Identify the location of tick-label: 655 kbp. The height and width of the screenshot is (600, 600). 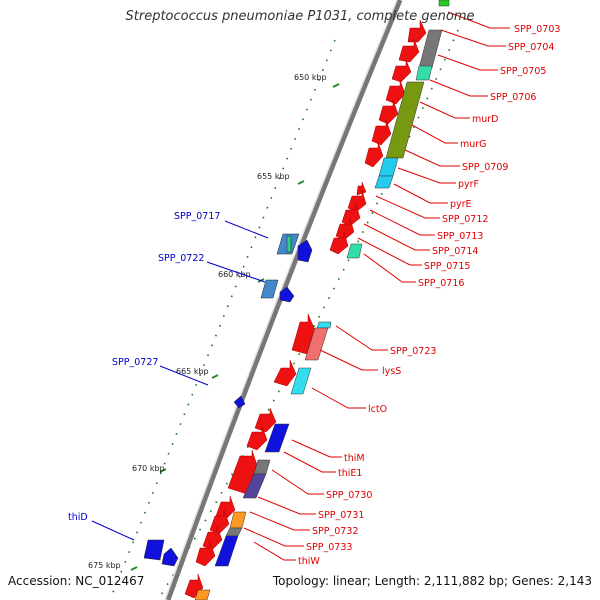
(273, 176).